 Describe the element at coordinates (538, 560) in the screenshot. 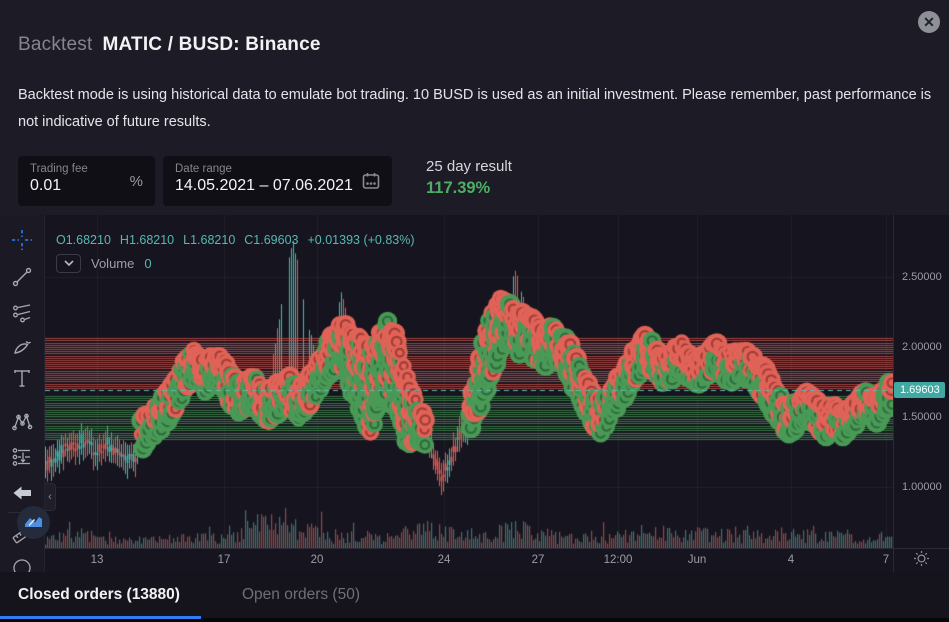

I see `time-axis-label: 27` at that location.